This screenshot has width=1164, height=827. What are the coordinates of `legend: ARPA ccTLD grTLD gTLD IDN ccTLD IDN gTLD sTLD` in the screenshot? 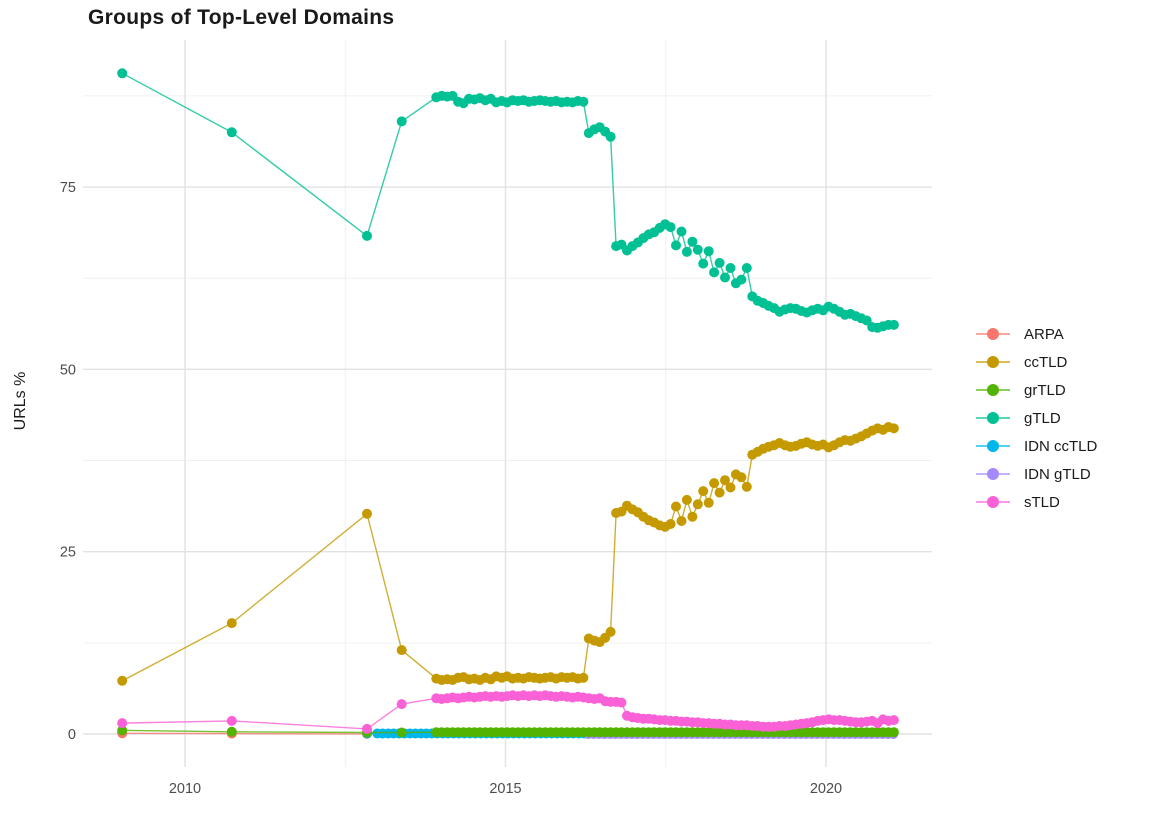 It's located at (1036, 418).